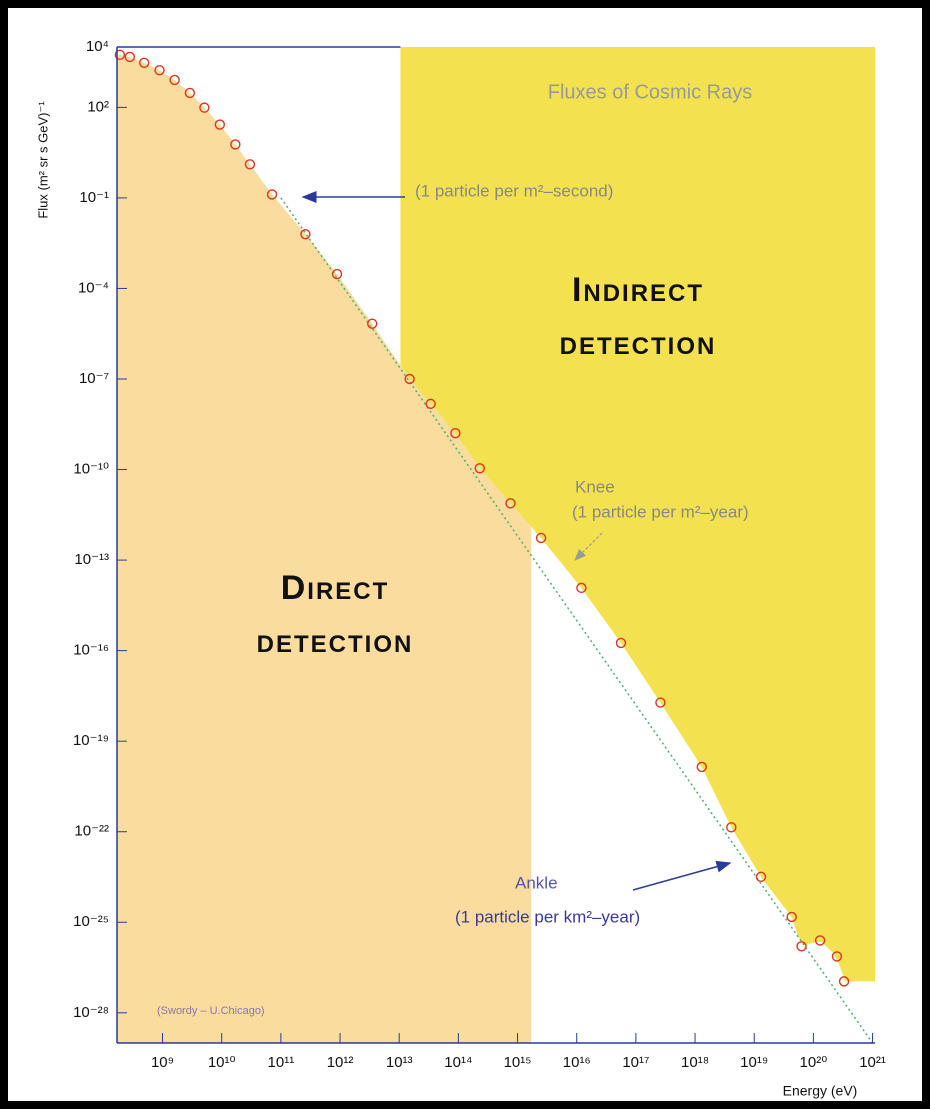 Image resolution: width=930 pixels, height=1109 pixels. I want to click on x-tick-label: 10²¹, so click(872, 1062).